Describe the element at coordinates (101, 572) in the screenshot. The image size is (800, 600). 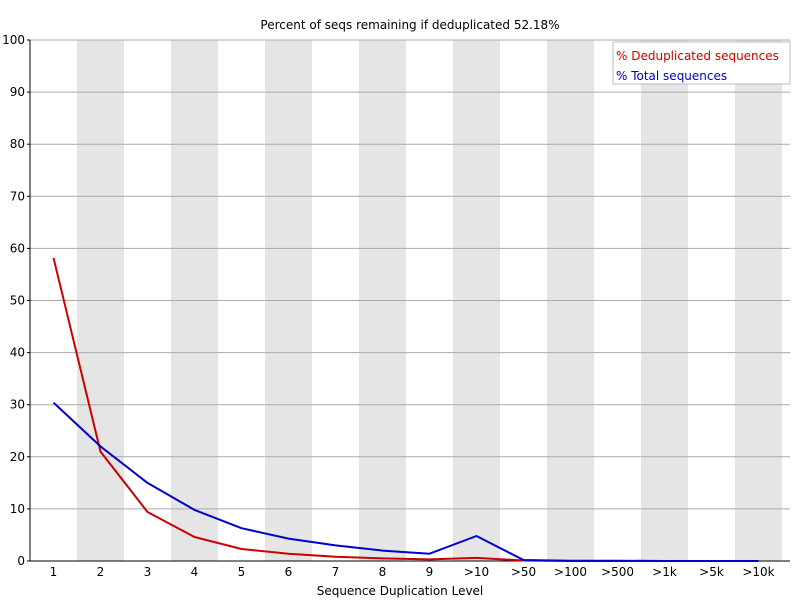
I see `x-tick-label: 2` at that location.